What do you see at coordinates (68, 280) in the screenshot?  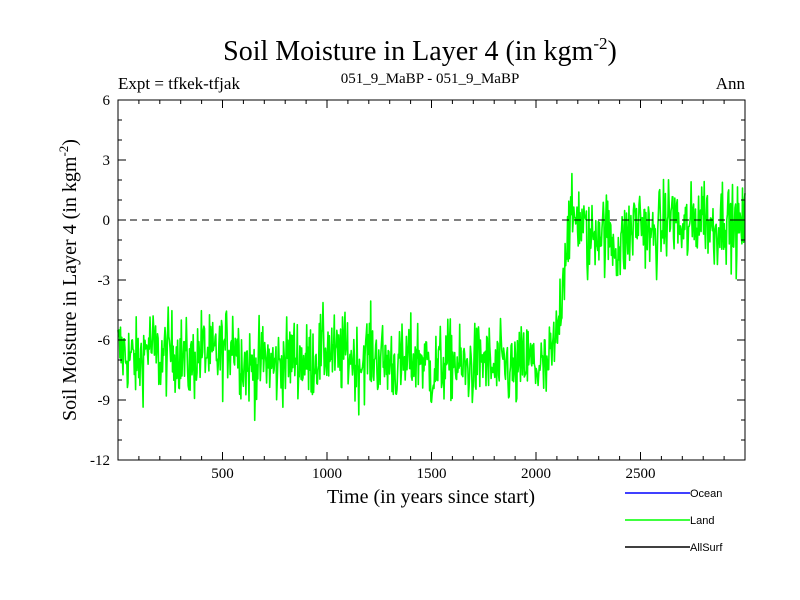 I see `y-axis-label: Soil Moisture in Layer 4 (in kgm-2)` at bounding box center [68, 280].